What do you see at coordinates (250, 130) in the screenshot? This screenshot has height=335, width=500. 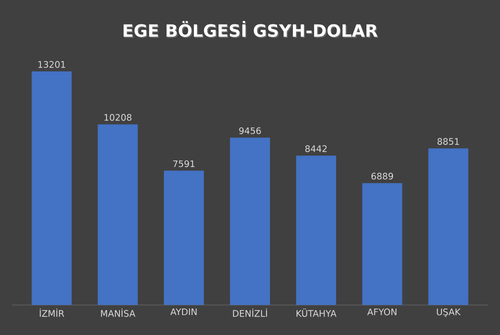 I see `data-label: 9456` at bounding box center [250, 130].